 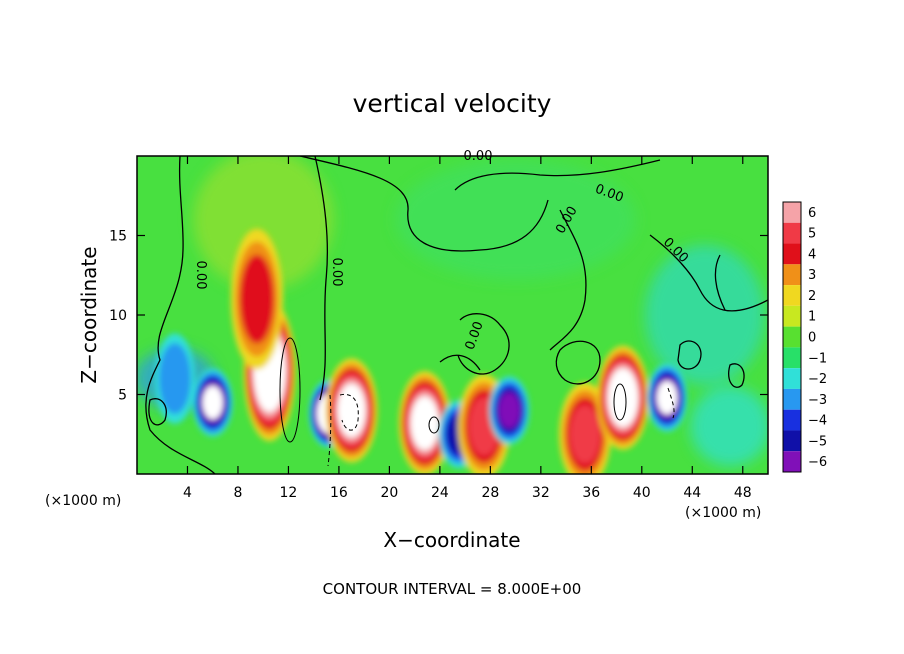 I want to click on x-tick-label: 36, so click(x=591, y=493).